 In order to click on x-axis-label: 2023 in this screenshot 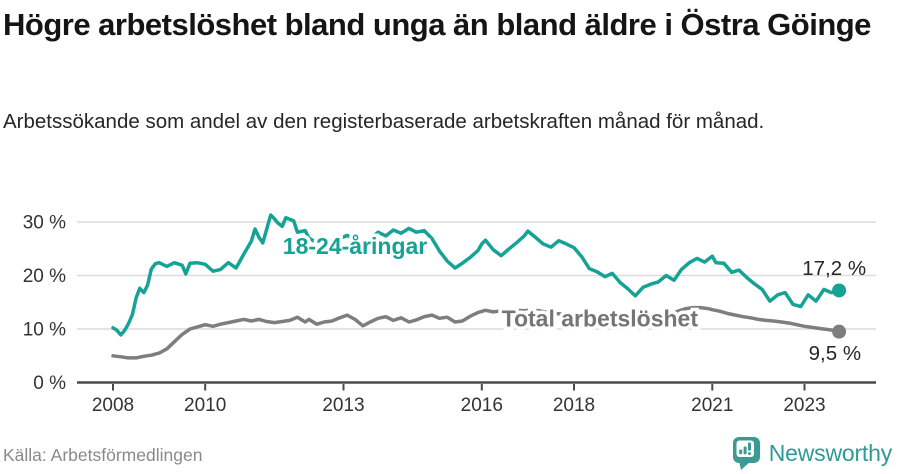, I will do `click(804, 405)`.